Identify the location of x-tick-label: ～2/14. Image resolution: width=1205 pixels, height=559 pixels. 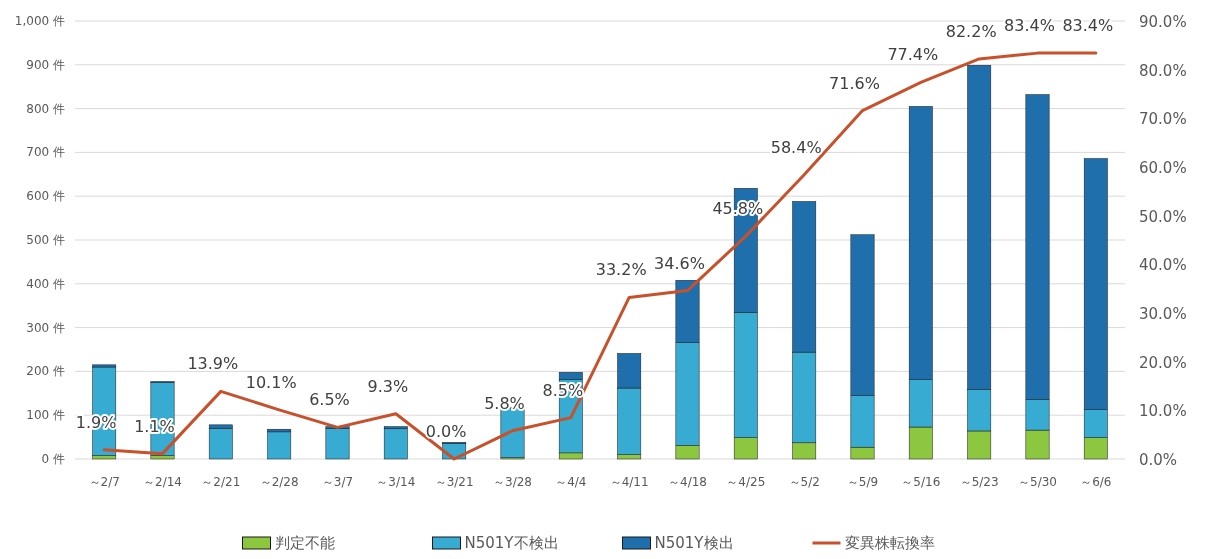
(162, 482).